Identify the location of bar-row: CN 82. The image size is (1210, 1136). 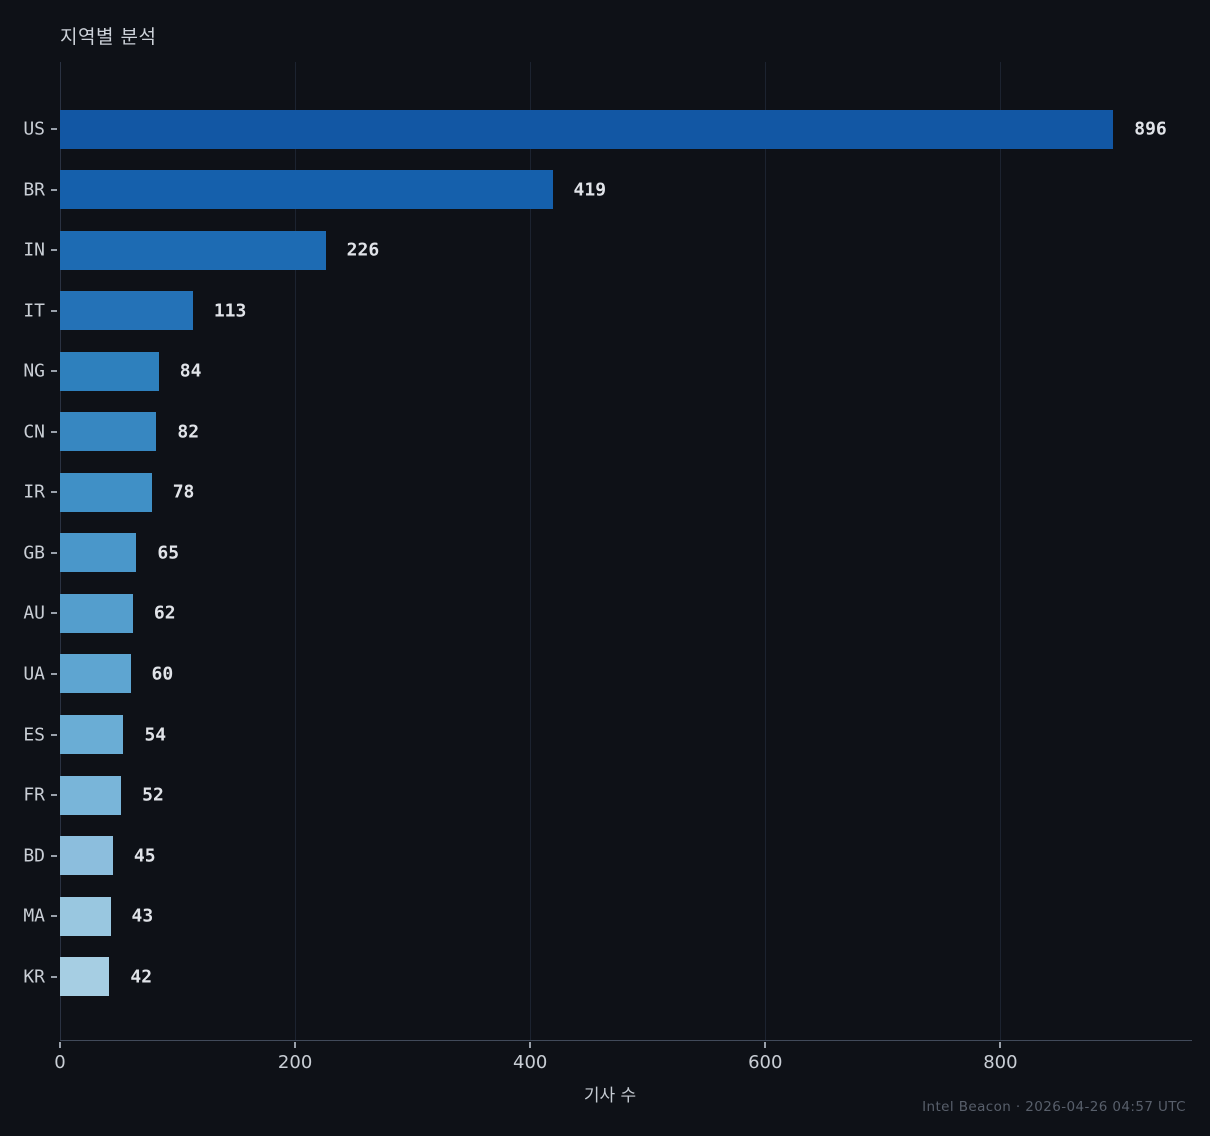
(607, 432).